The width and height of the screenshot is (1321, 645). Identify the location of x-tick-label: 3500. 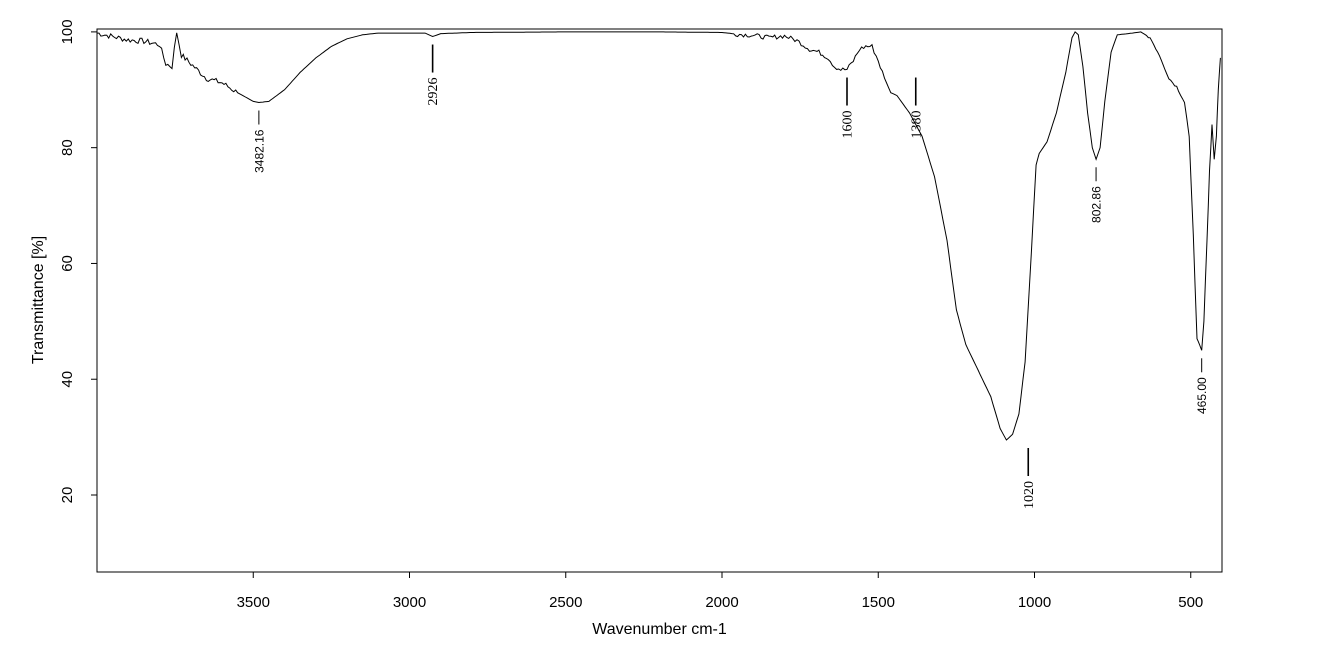
(253, 602).